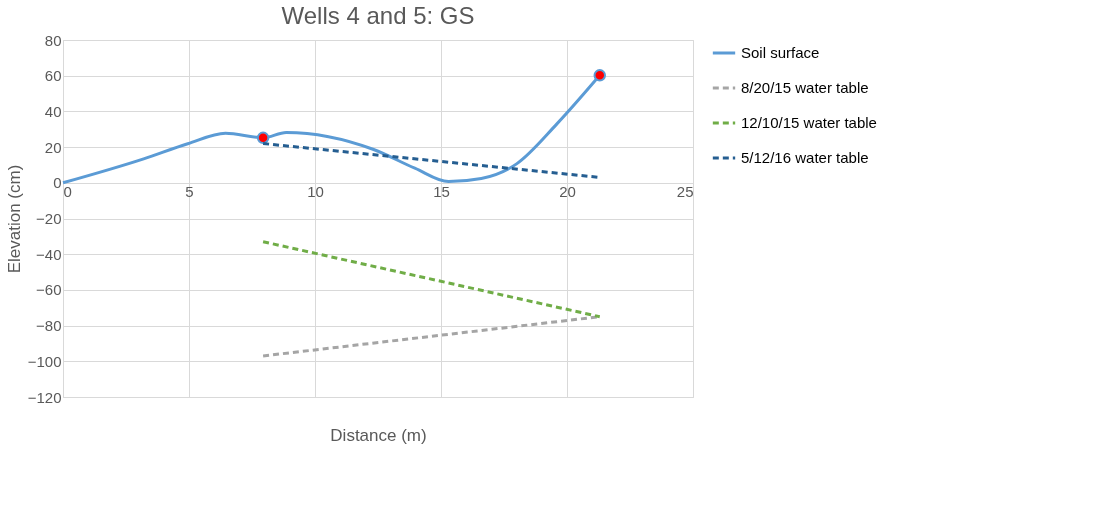  What do you see at coordinates (780, 52) in the screenshot?
I see `legend-label: Soil surface` at bounding box center [780, 52].